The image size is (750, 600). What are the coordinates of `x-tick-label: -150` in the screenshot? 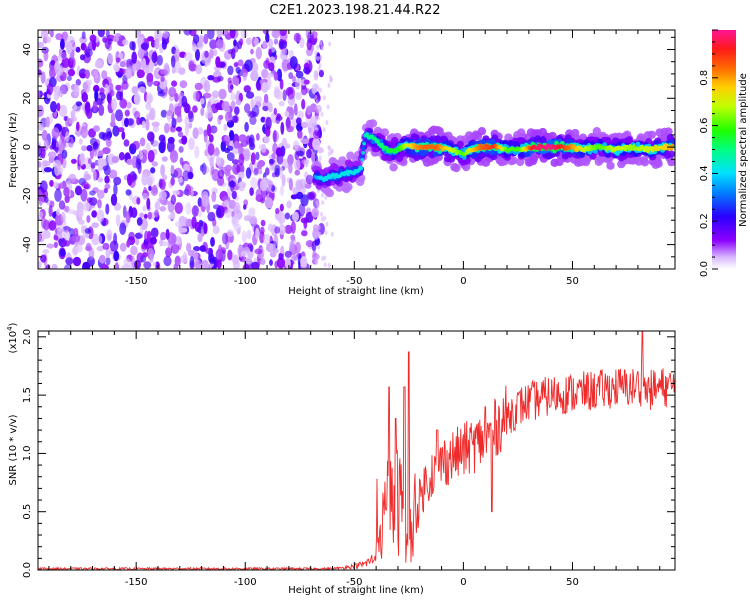 It's located at (136, 281).